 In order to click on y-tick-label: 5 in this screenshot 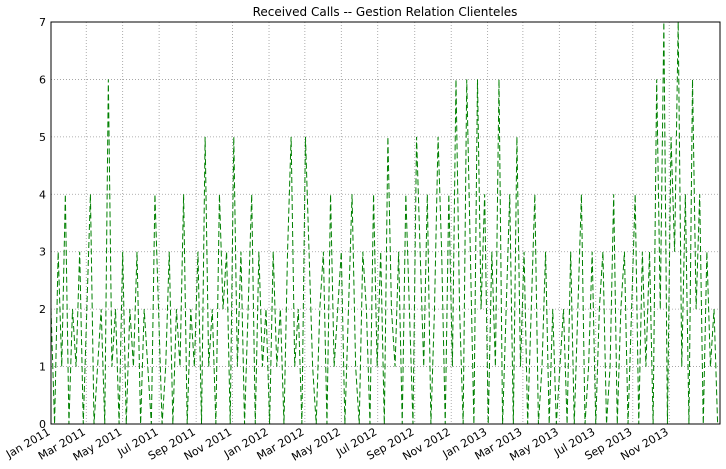, I will do `click(42, 137)`.